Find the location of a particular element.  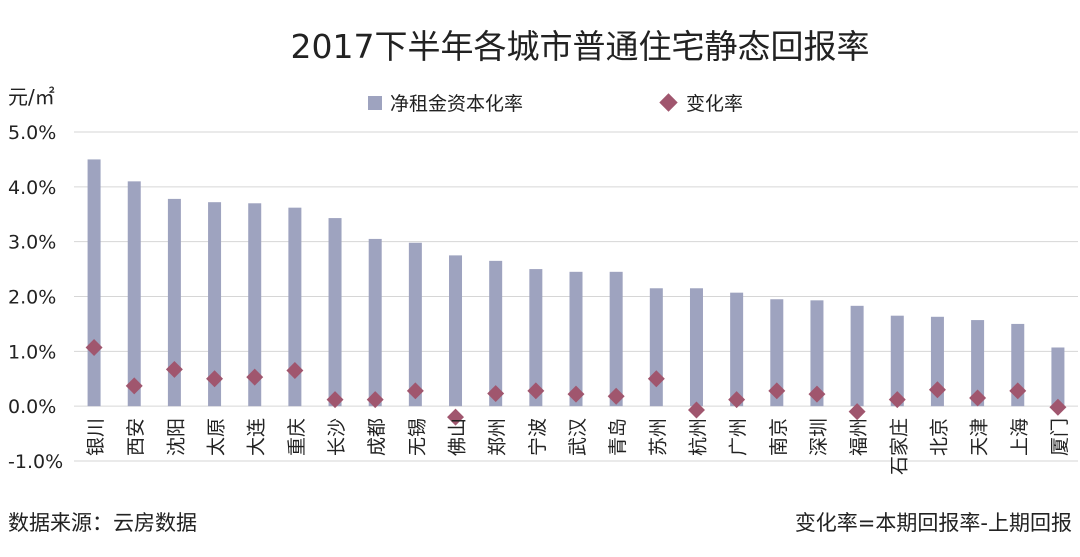

x-tick-label: 苏州 is located at coordinates (658, 437).